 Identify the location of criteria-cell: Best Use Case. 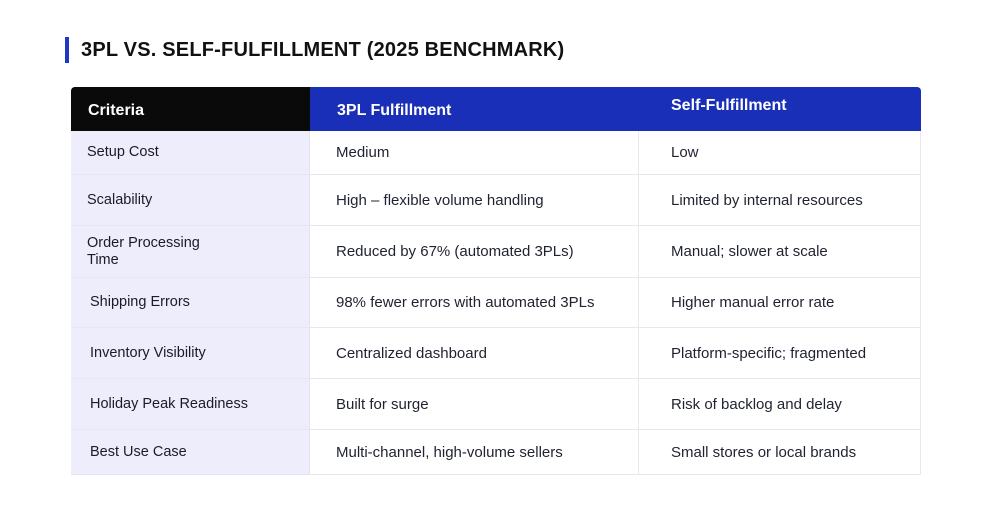
(190, 452).